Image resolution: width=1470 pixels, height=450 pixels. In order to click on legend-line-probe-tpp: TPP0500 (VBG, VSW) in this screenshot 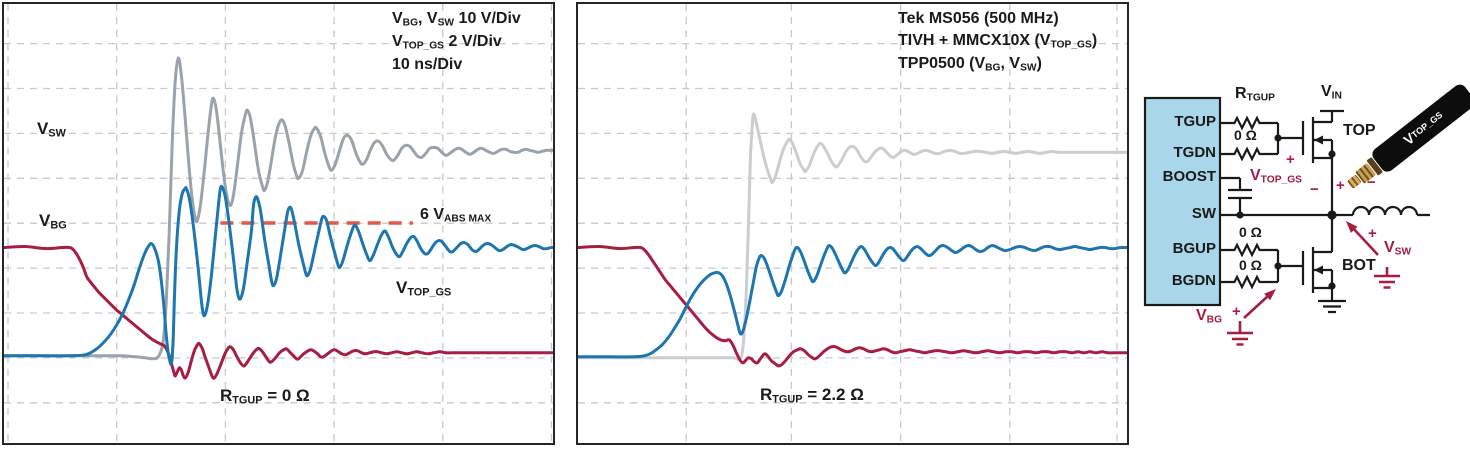, I will do `click(970, 64)`.